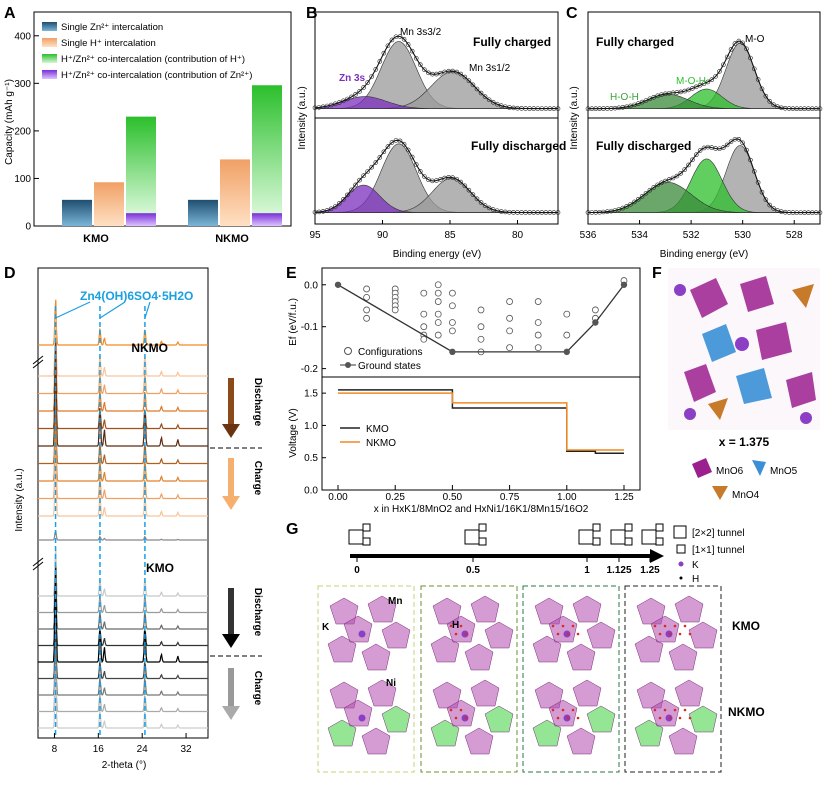  What do you see at coordinates (123, 322) in the screenshot?
I see `xrd-nkmo-reference` at bounding box center [123, 322].